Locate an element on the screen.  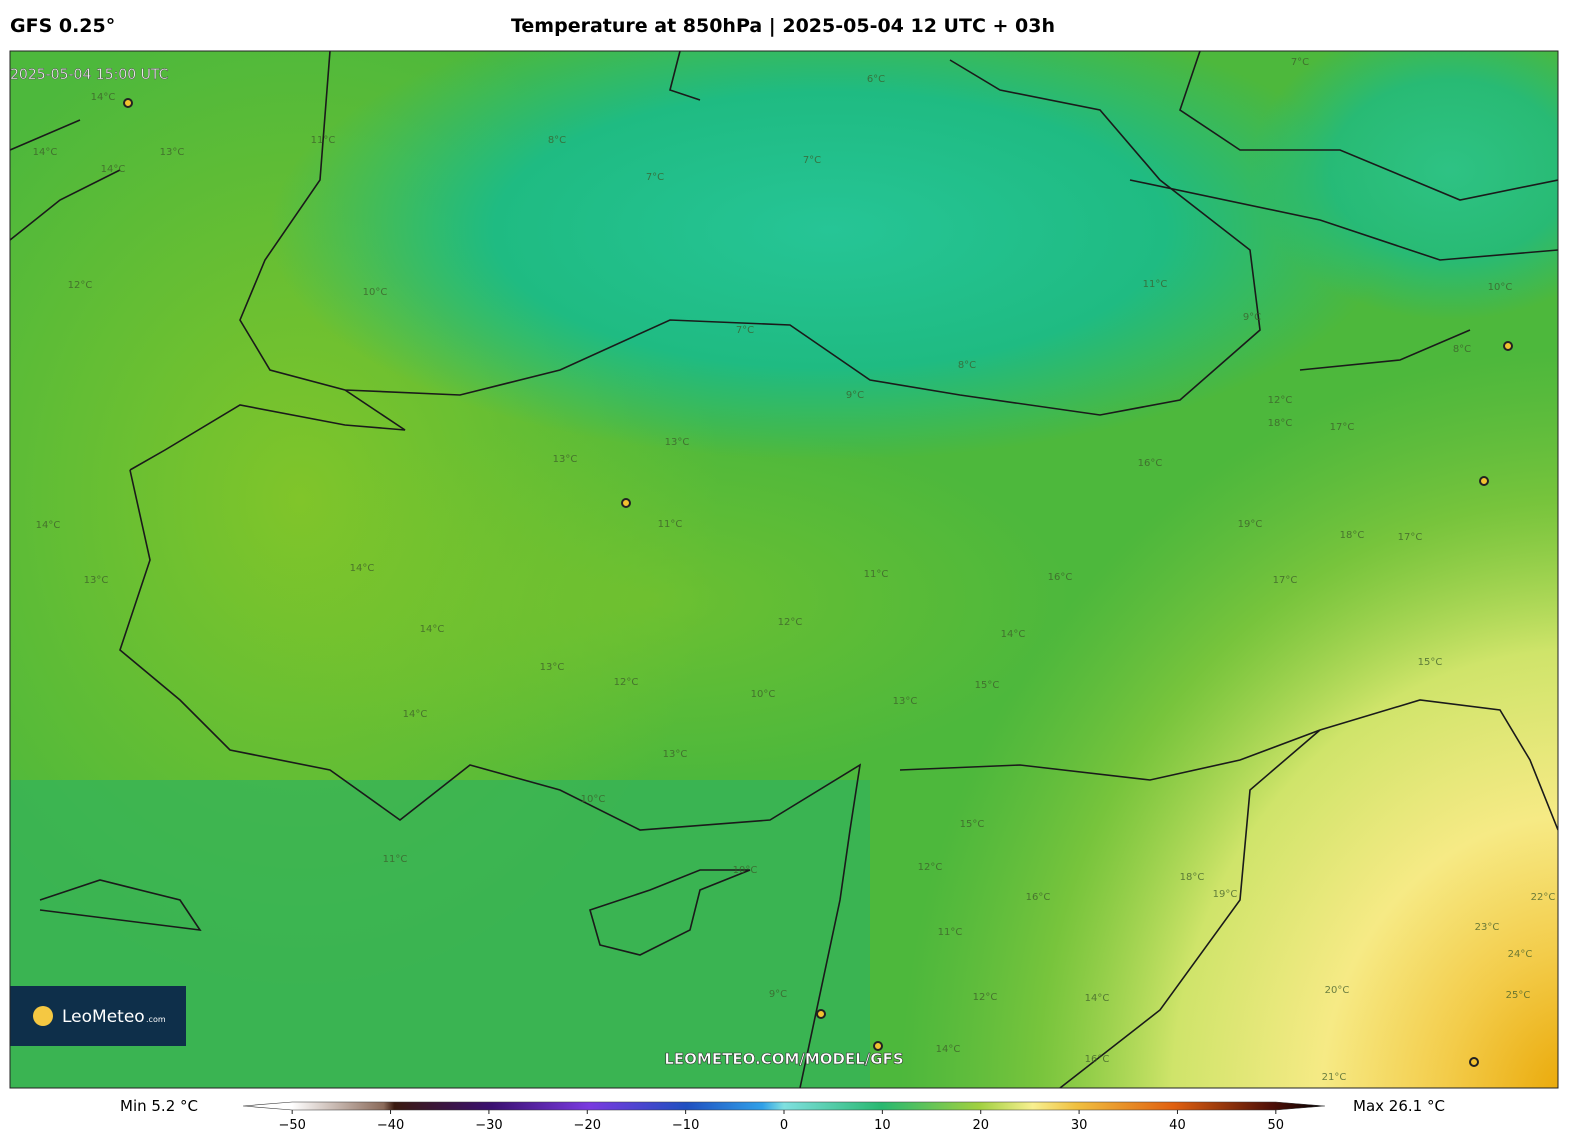
contour-label: 6°C is located at coordinates (876, 79).